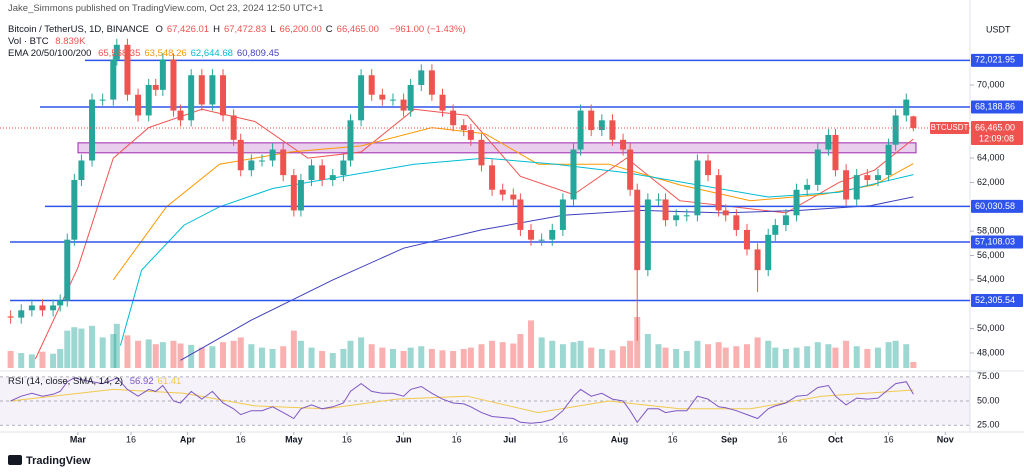 This screenshot has height=473, width=1024. I want to click on x-tick-label: May, so click(294, 439).